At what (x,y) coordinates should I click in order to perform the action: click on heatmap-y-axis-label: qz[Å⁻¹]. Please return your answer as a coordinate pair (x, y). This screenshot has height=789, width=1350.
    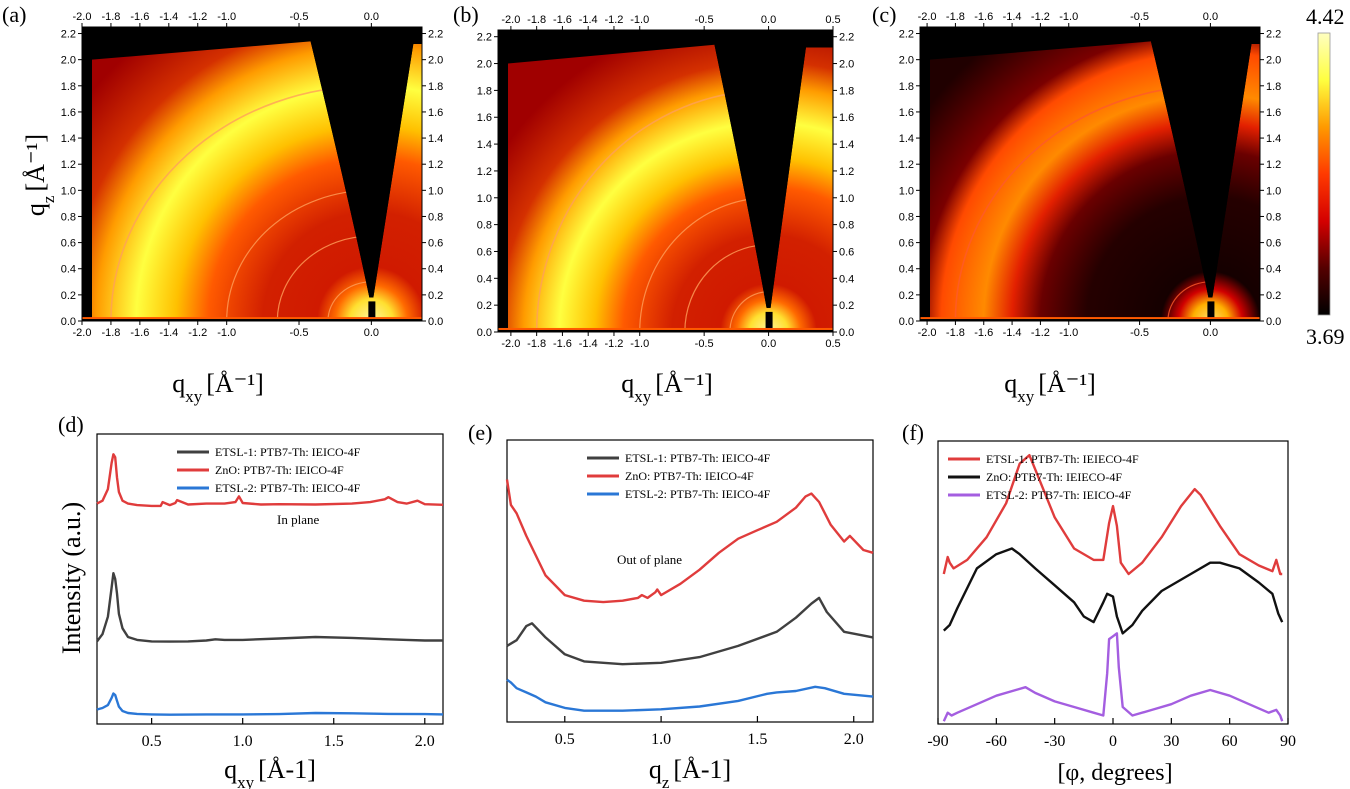
    Looking at the image, I should click on (39, 175).